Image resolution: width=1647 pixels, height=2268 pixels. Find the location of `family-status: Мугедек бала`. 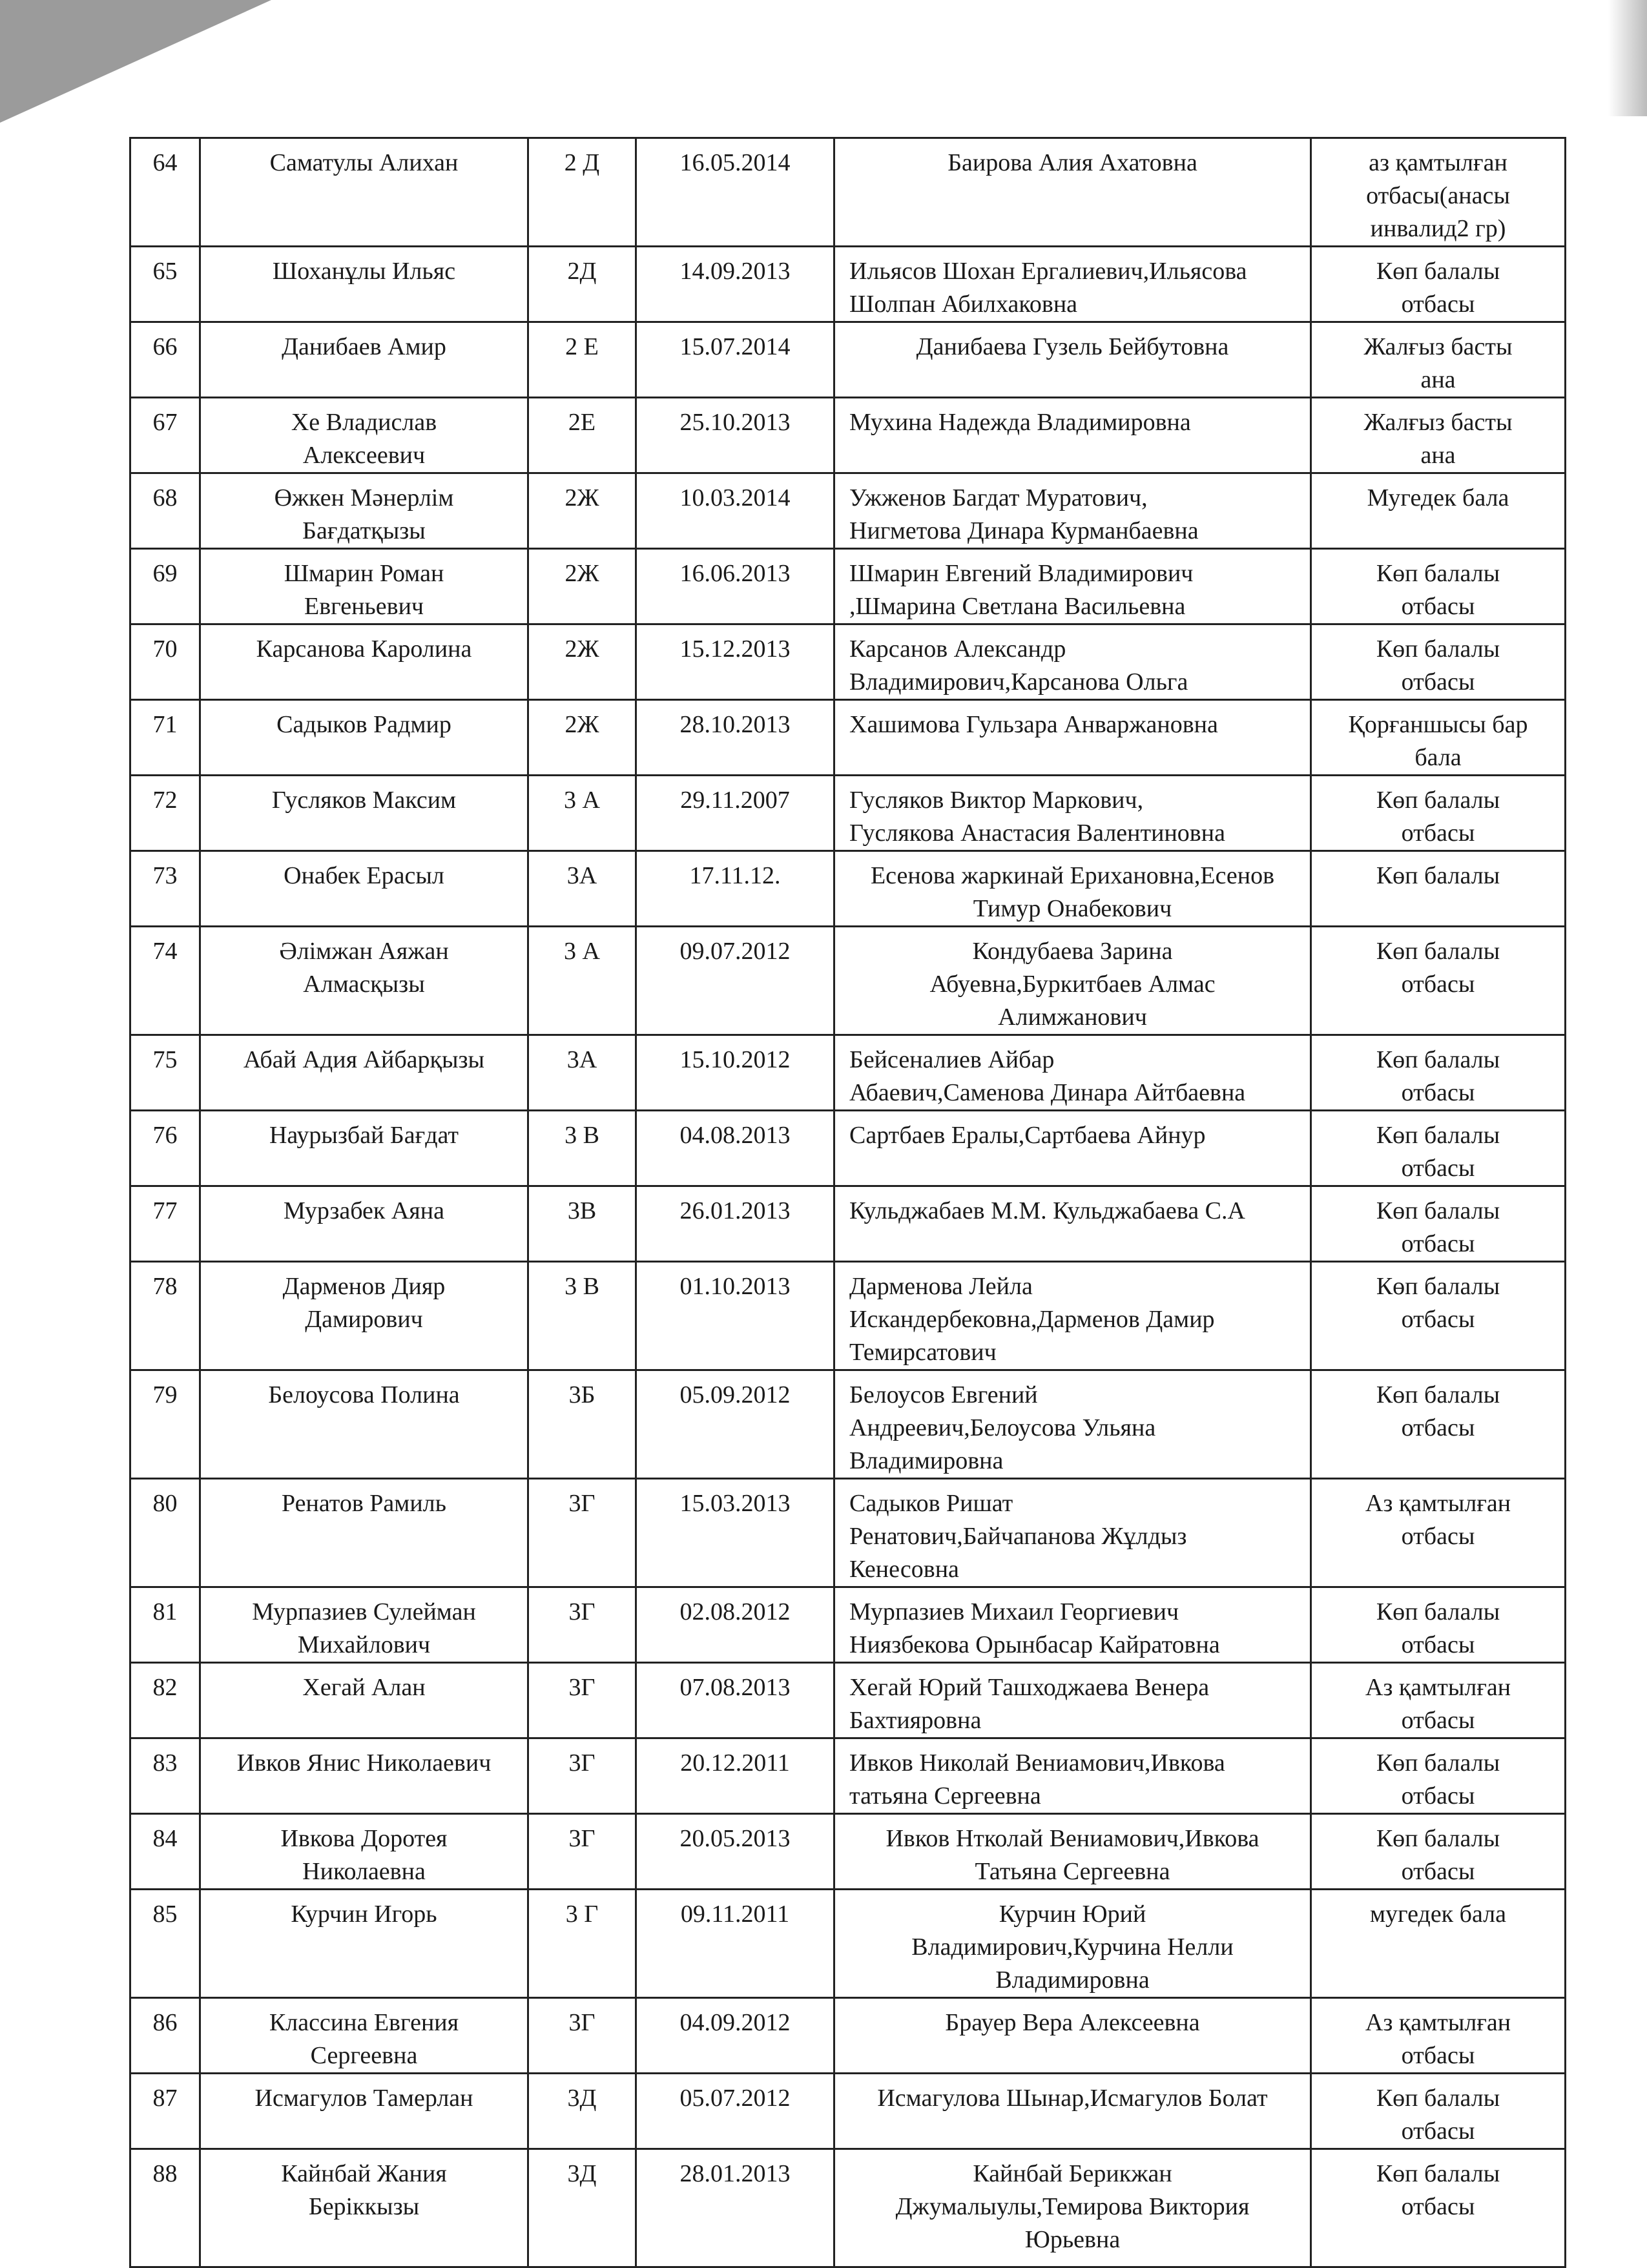

family-status: Мугедек бала is located at coordinates (1438, 511).